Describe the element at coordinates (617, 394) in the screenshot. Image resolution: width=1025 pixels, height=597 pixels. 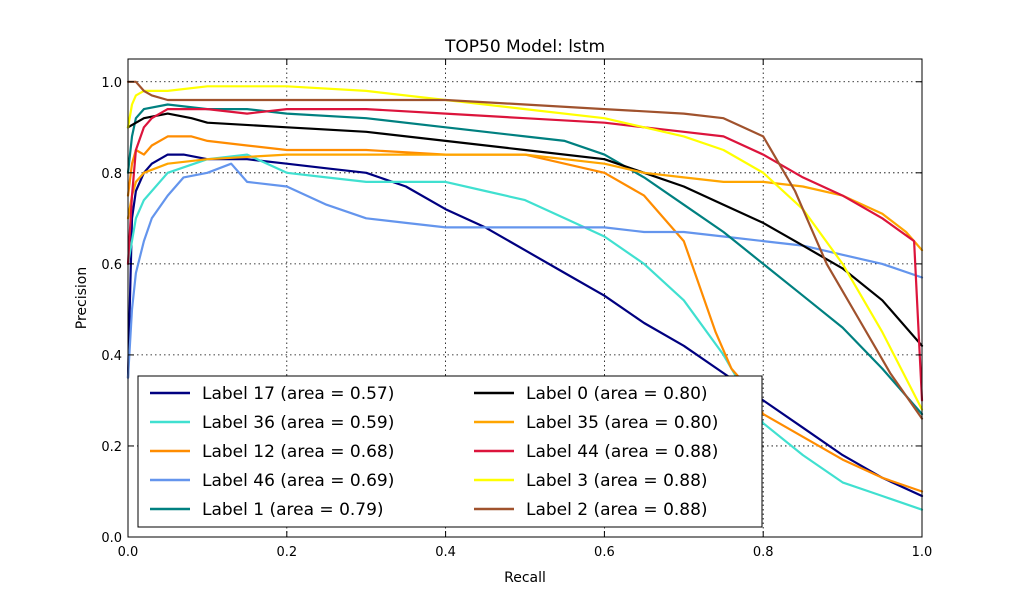
I see `legend-label: Label 0 (area = 0.80)` at that location.